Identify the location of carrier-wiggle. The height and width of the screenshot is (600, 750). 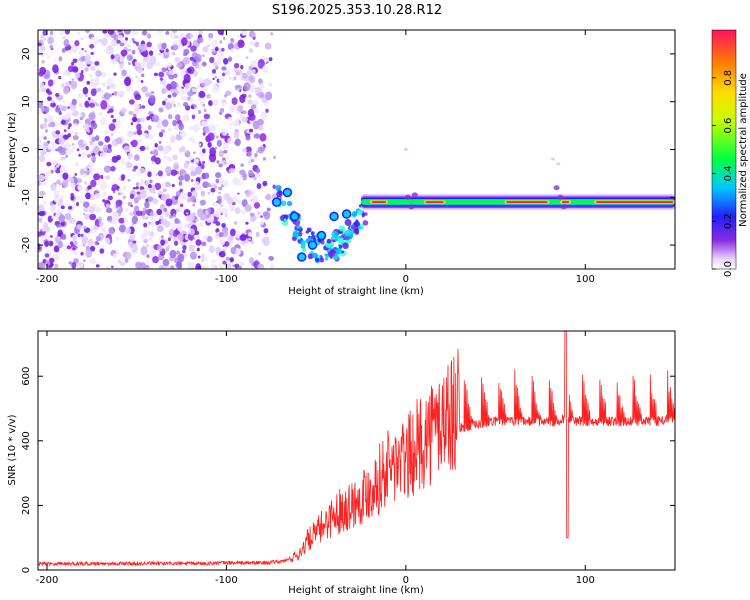
(556, 188).